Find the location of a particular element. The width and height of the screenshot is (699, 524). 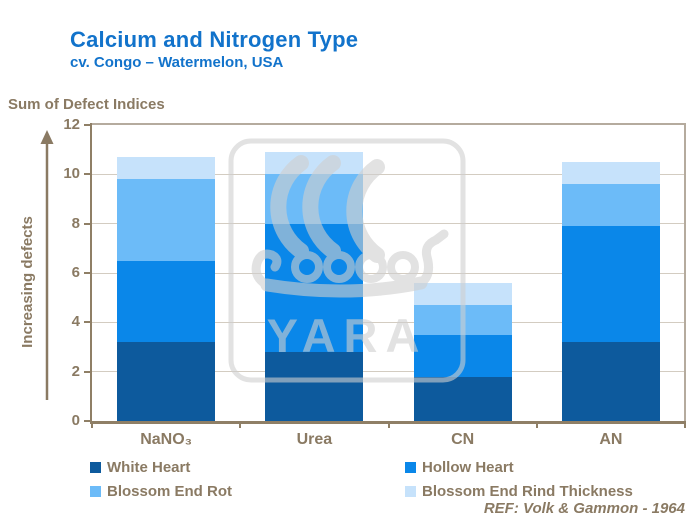

legend-label: Blossom End Rind Thickness is located at coordinates (527, 491).